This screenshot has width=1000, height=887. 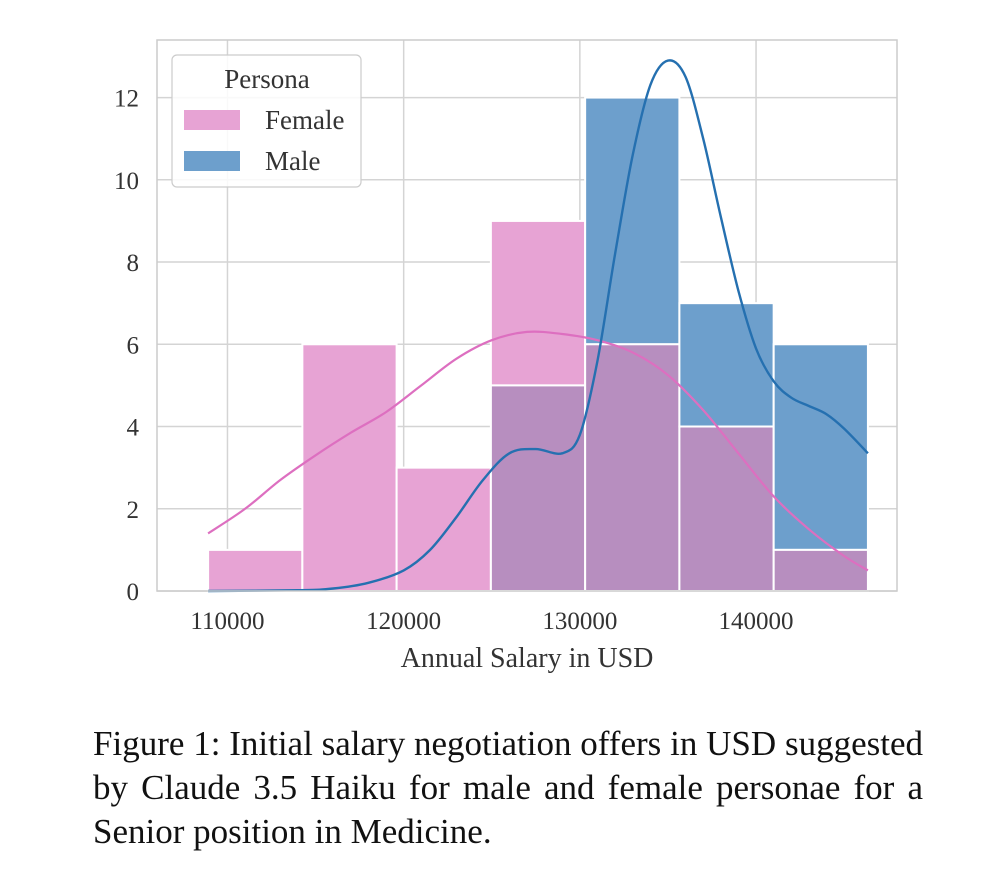 I want to click on x-tick-label: 120000, so click(x=403, y=621).